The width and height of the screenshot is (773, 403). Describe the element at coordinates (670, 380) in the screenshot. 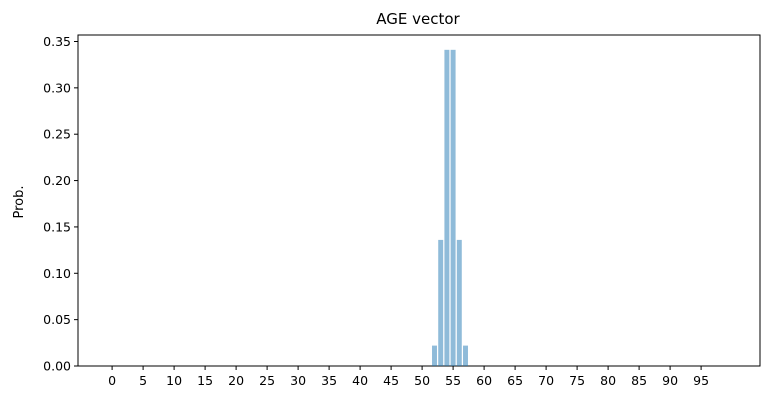

I see `x-tick-label: 90` at that location.